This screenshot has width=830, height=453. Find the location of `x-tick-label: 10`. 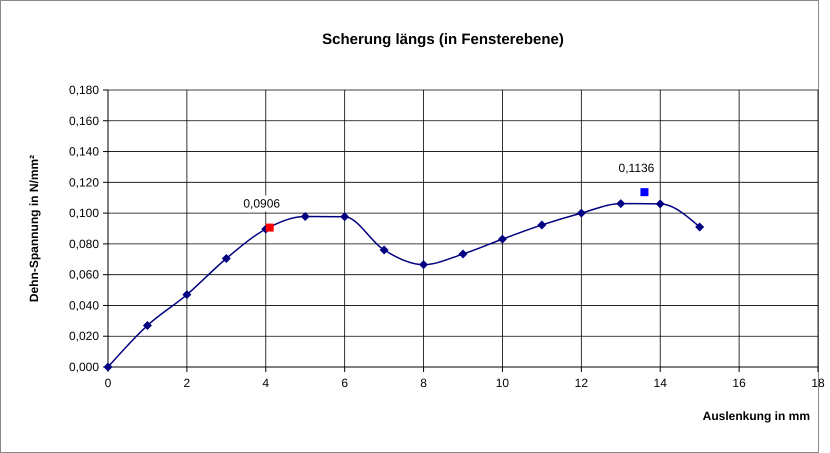

x-tick-label: 10 is located at coordinates (503, 383).